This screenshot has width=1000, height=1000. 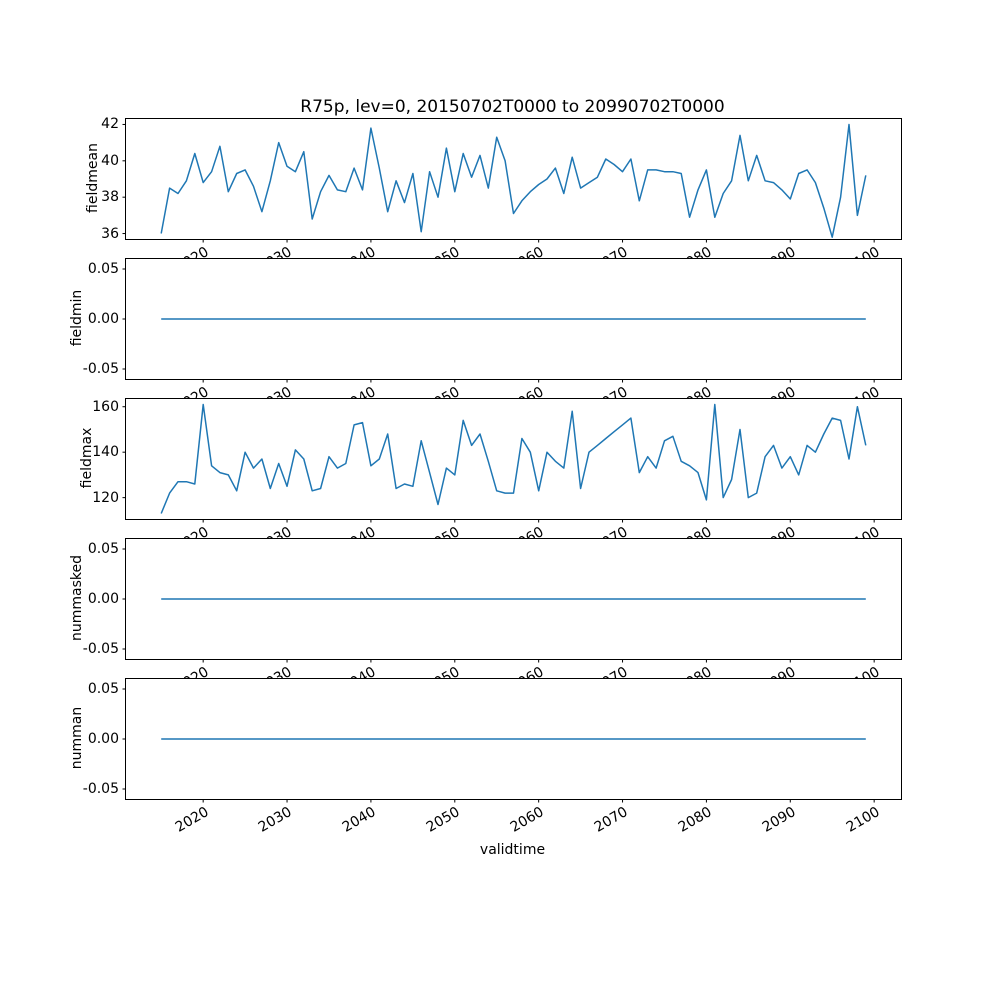 What do you see at coordinates (110, 233) in the screenshot?
I see `y-tick-label: 36` at bounding box center [110, 233].